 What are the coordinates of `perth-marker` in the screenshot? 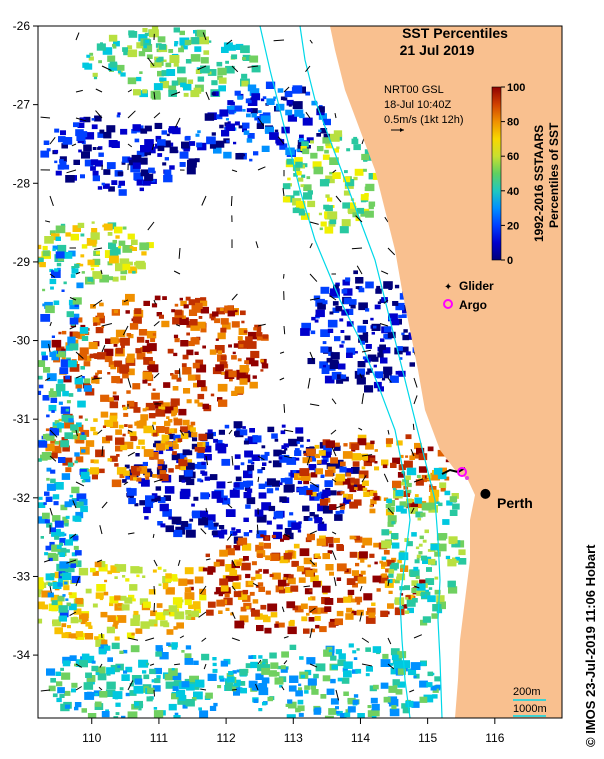 It's located at (485, 493).